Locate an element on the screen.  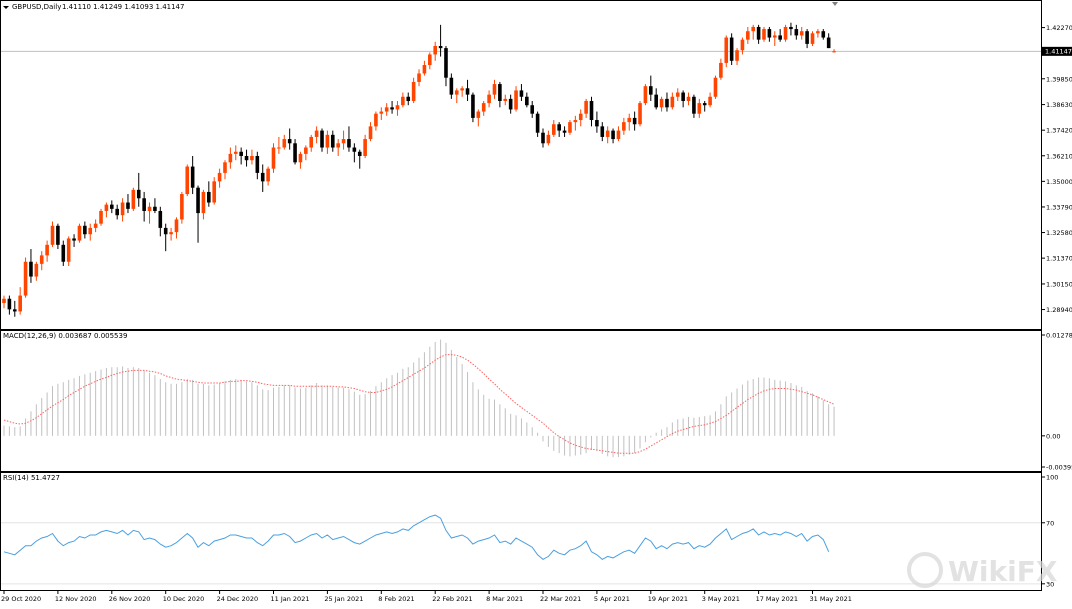
rsi-axis-ticks: 100 70 30 is located at coordinates (1050, 531).